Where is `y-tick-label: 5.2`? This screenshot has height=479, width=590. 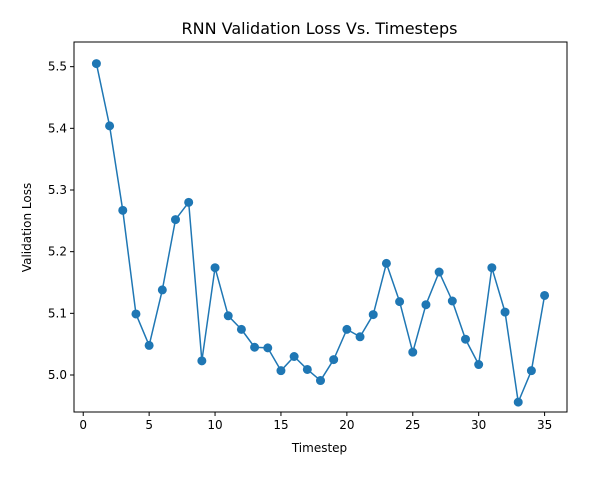
y-tick-label: 5.2 is located at coordinates (57, 252).